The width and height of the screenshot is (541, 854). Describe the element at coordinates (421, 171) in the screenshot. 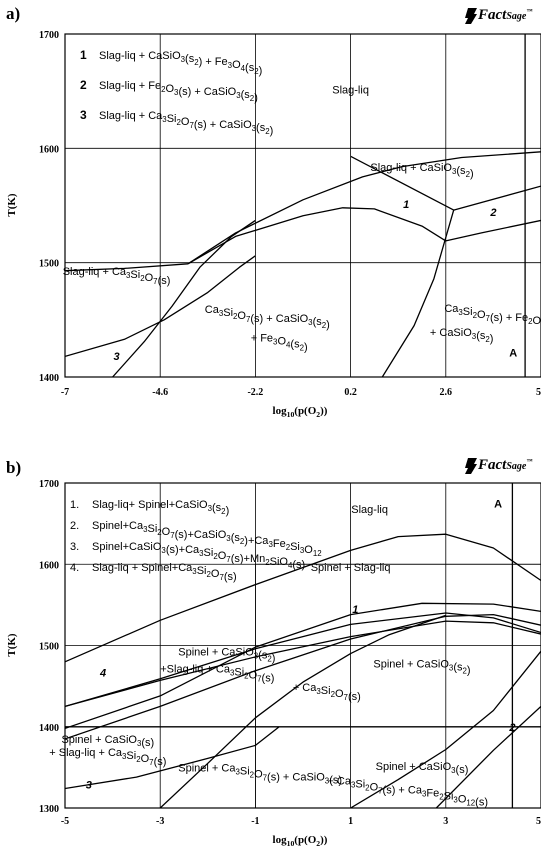

I see `region-label: Slag-liq + CaSiO3(s2)` at that location.